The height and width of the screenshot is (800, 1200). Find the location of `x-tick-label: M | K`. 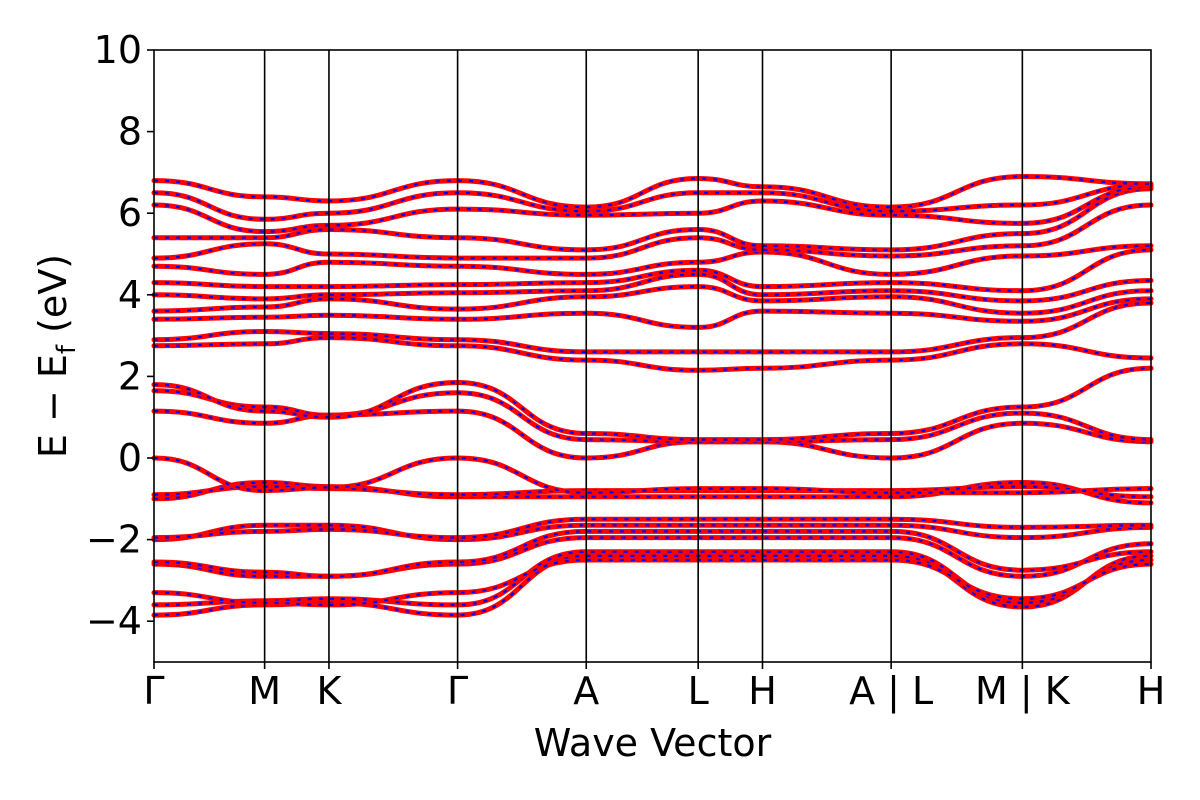

x-tick-label: M | K is located at coordinates (1023, 691).